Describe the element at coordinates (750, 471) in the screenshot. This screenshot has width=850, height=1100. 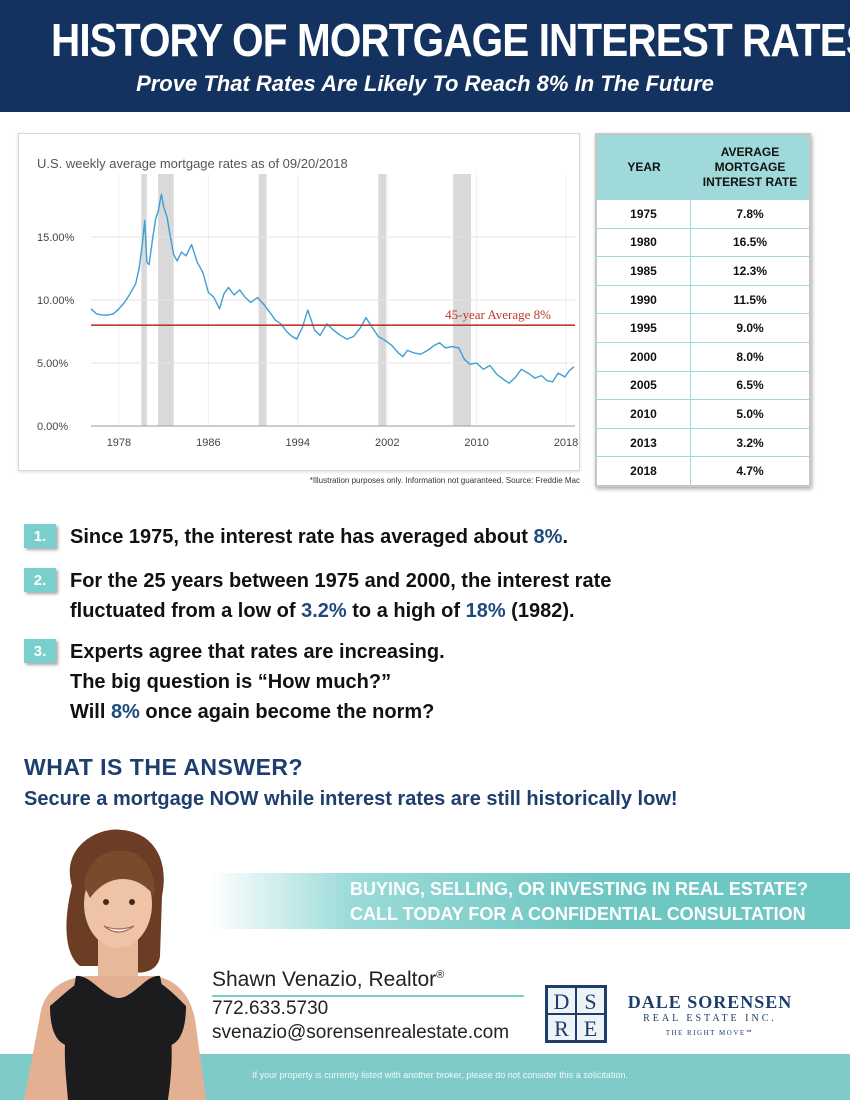
I see `table-cell-rate: 4.7%` at that location.